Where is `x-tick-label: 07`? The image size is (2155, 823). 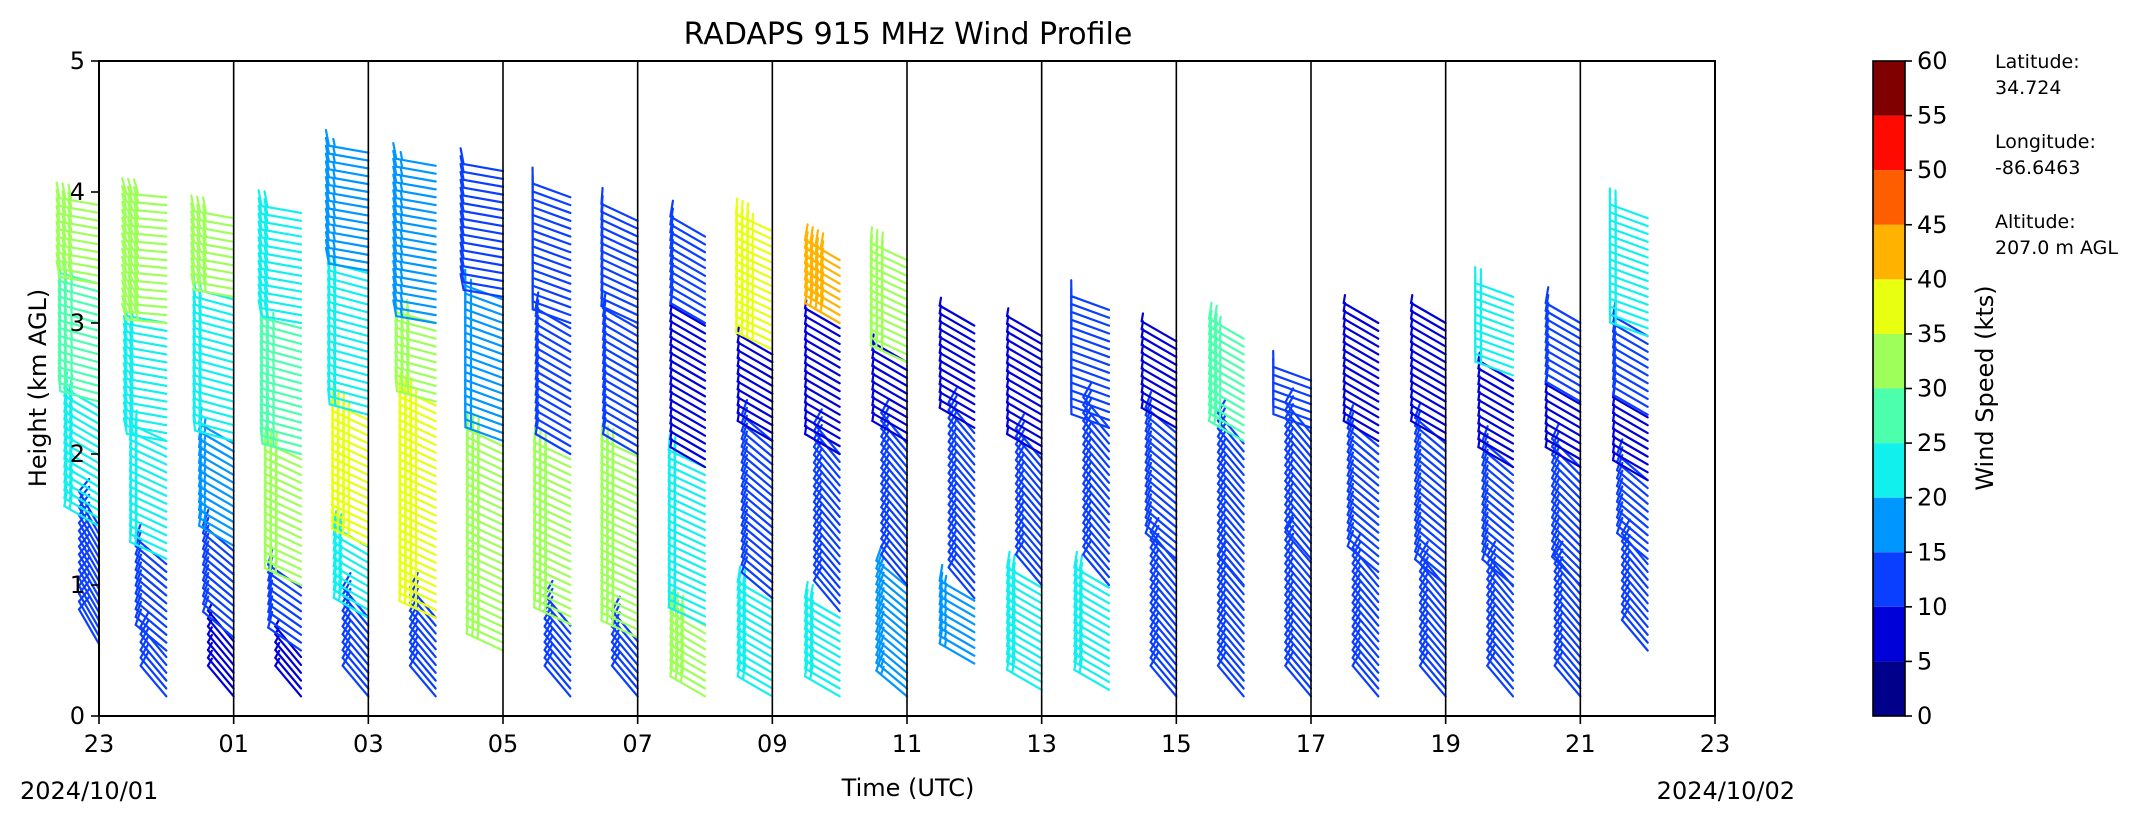 x-tick-label: 07 is located at coordinates (637, 744).